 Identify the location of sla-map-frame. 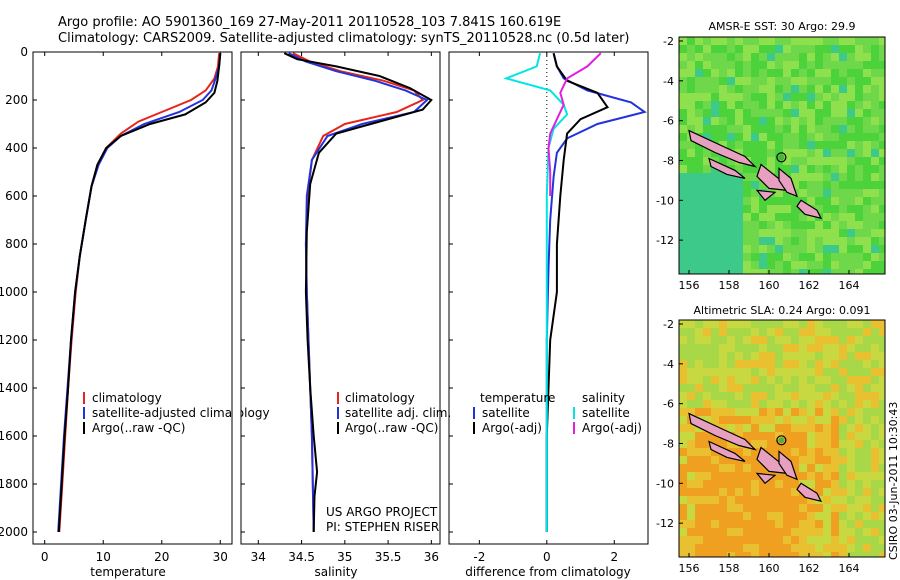
(782, 438).